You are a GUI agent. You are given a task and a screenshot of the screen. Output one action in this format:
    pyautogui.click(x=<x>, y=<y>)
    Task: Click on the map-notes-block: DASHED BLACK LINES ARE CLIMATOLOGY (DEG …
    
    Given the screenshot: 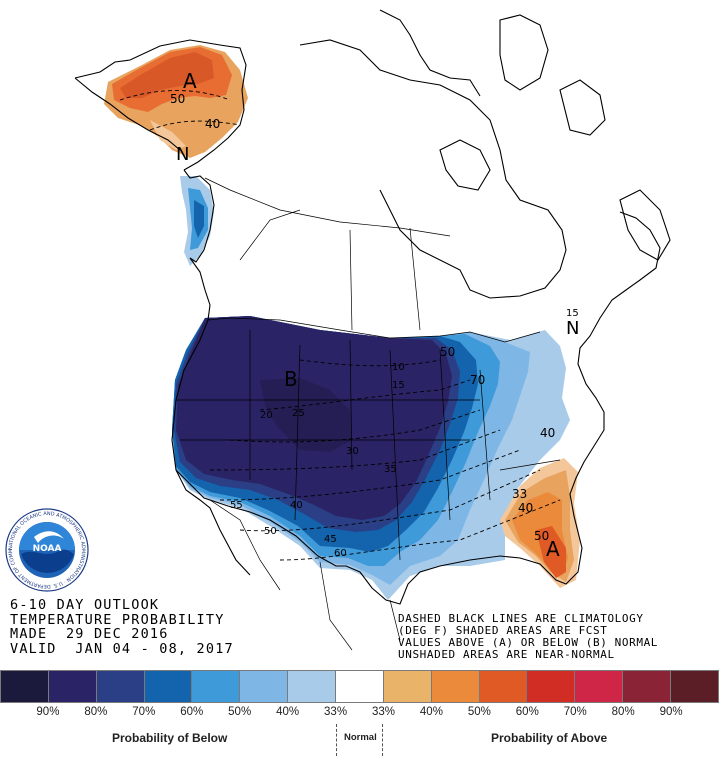 What is the action you would take?
    pyautogui.click(x=528, y=637)
    